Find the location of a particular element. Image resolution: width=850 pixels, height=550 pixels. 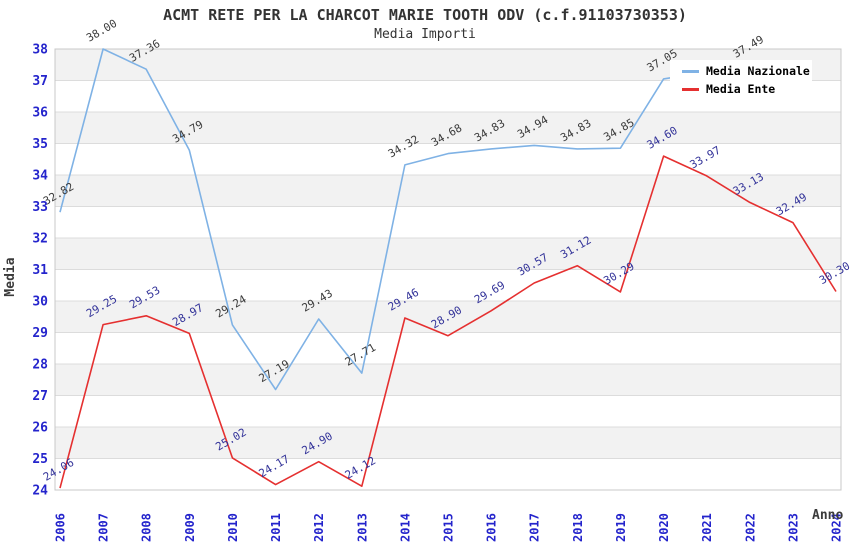

legend-item-media-ente: Media Ente is located at coordinates (741, 89).